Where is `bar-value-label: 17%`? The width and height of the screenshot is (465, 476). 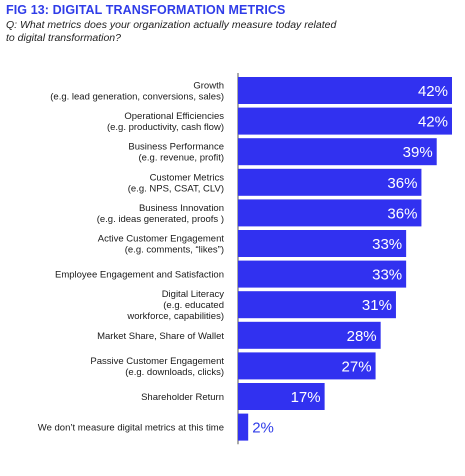 bar-value-label: 17% is located at coordinates (306, 397).